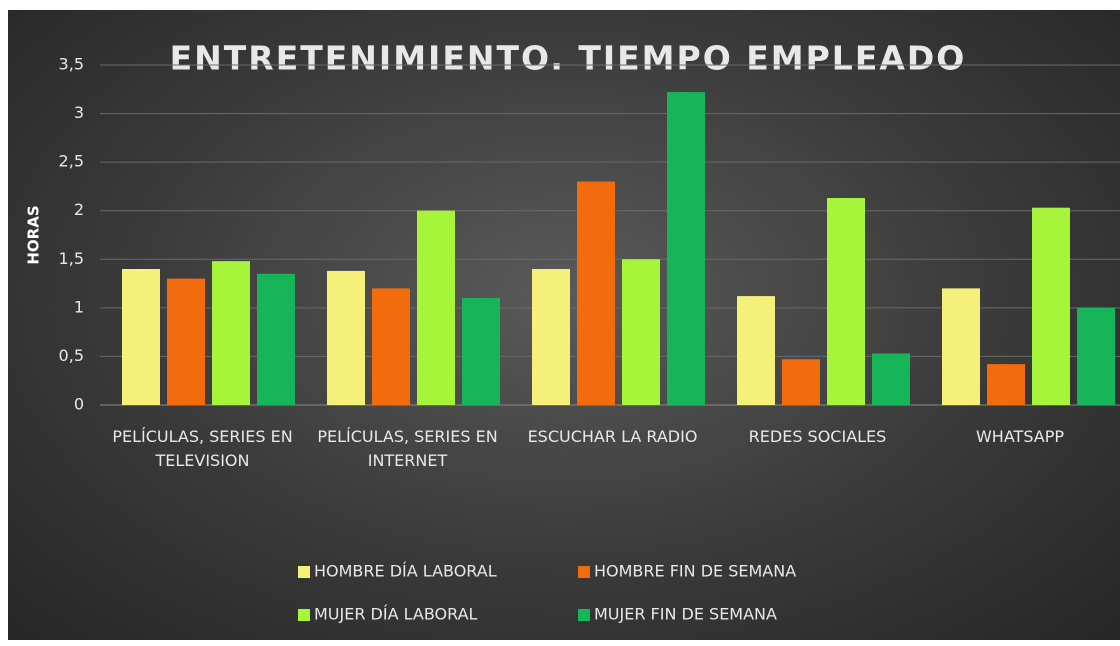  What do you see at coordinates (202, 448) in the screenshot?
I see `x-tick-label: PELÍCULAS, SERIES EN TELEVISION` at bounding box center [202, 448].